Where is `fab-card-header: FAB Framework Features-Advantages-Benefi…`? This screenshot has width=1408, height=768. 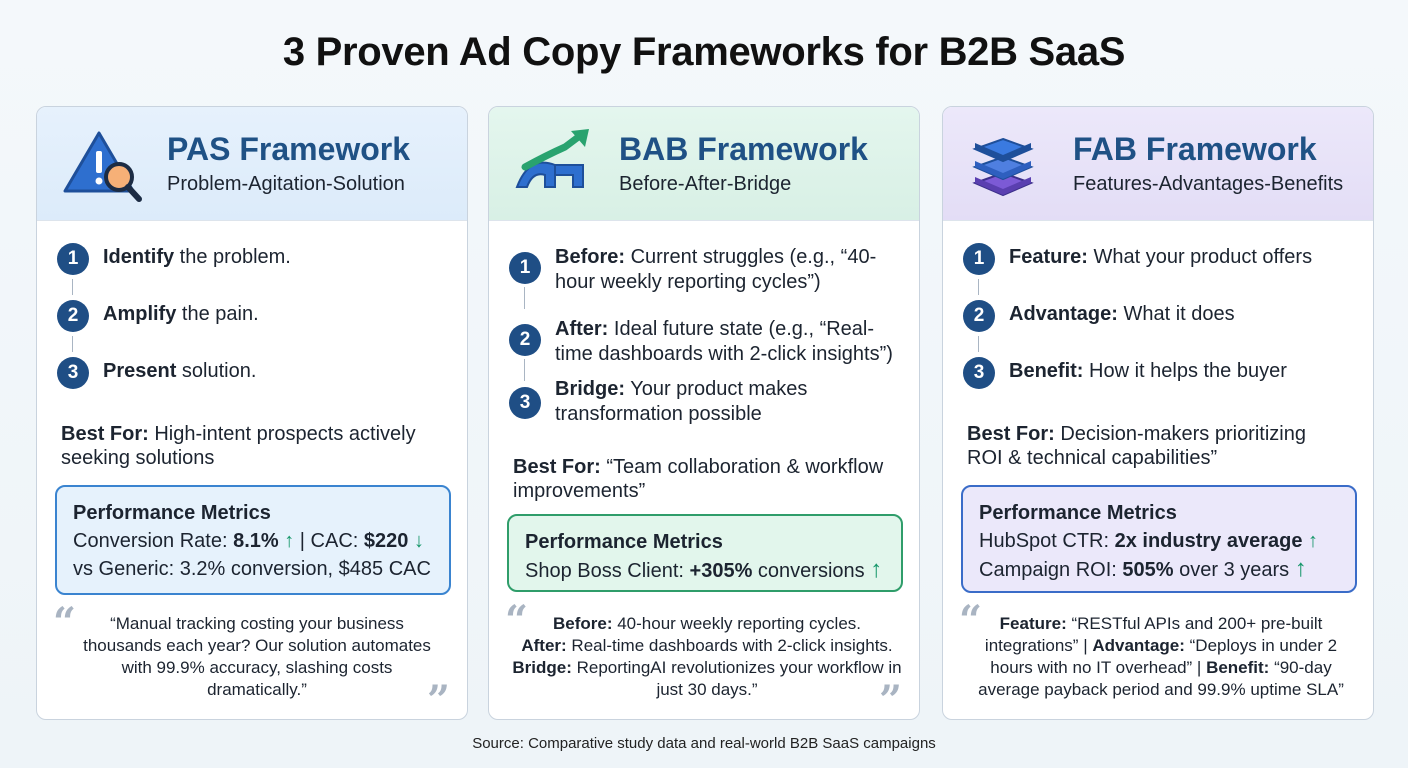 fab-card-header: FAB Framework Features-Advantages-Benefi… is located at coordinates (1158, 164).